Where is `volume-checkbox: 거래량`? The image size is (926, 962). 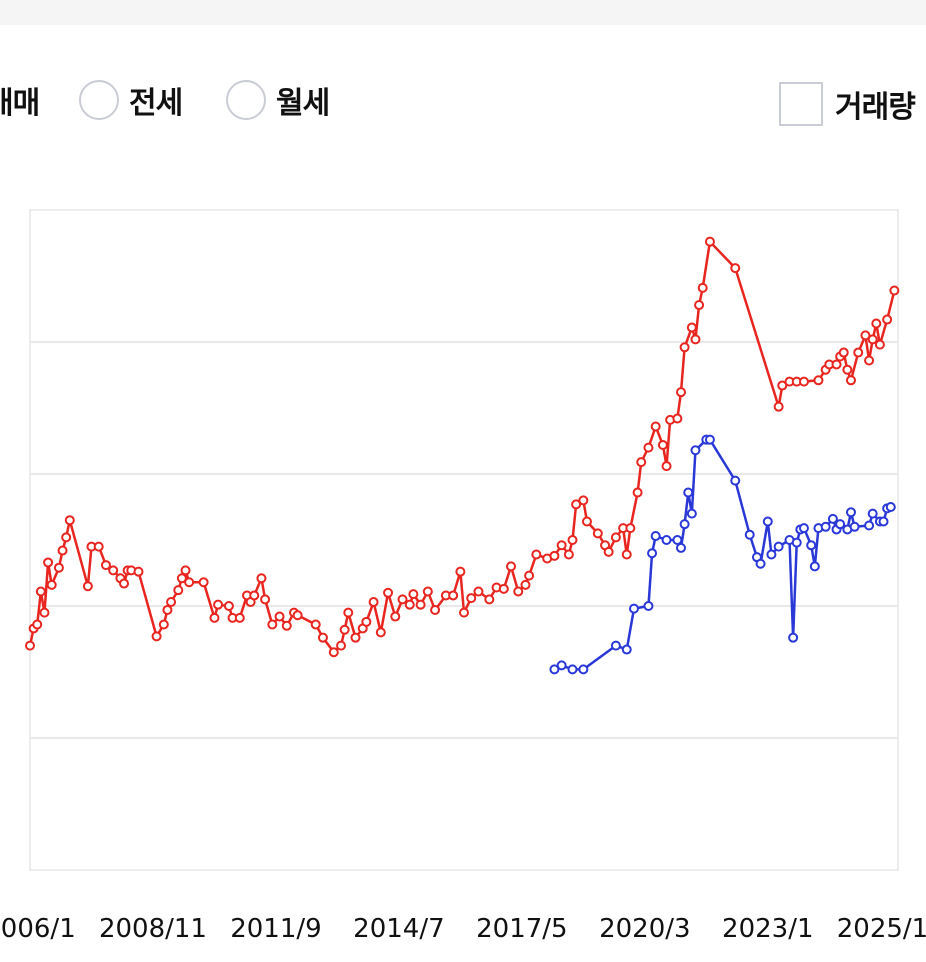 volume-checkbox: 거래량 is located at coordinates (847, 104).